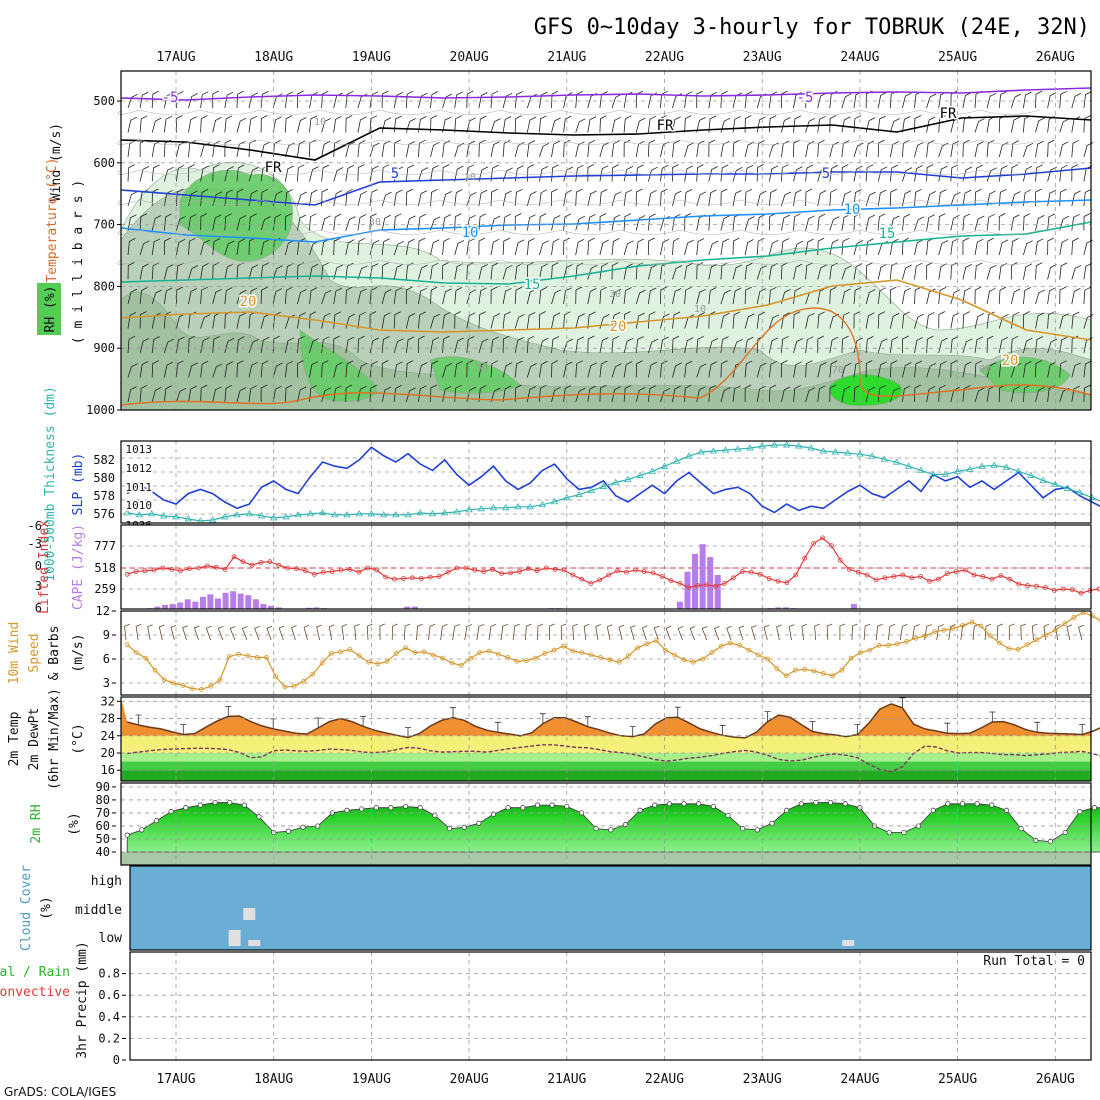 The height and width of the screenshot is (1100, 1100). I want to click on rh-grid, so click(606, 824).